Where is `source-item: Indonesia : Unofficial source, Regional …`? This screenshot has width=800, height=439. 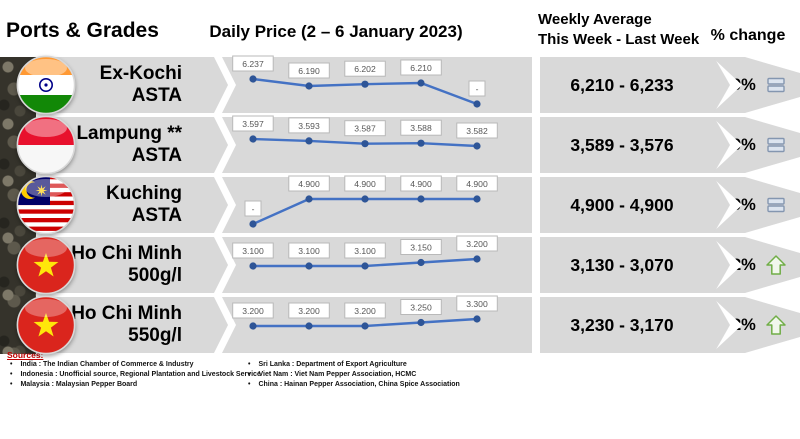 source-item: Indonesia : Unofficial source, Regional … is located at coordinates (135, 375).